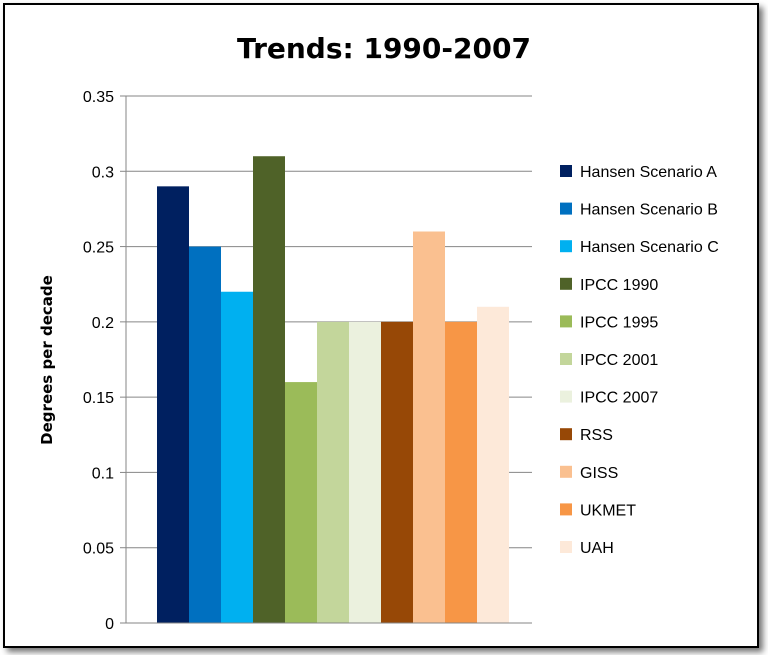 The height and width of the screenshot is (655, 768). Describe the element at coordinates (596, 435) in the screenshot. I see `legend-label: RSS` at that location.